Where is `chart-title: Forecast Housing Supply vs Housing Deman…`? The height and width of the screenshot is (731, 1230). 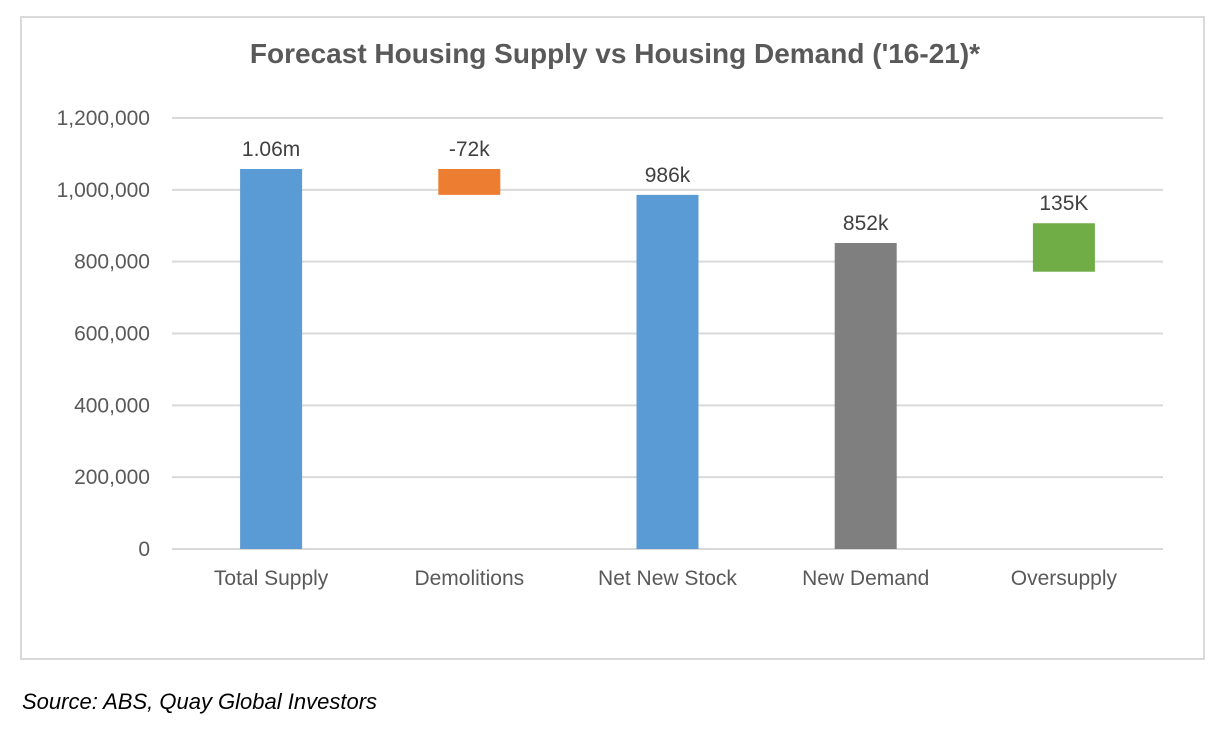 chart-title: Forecast Housing Supply vs Housing Deman… is located at coordinates (615, 53).